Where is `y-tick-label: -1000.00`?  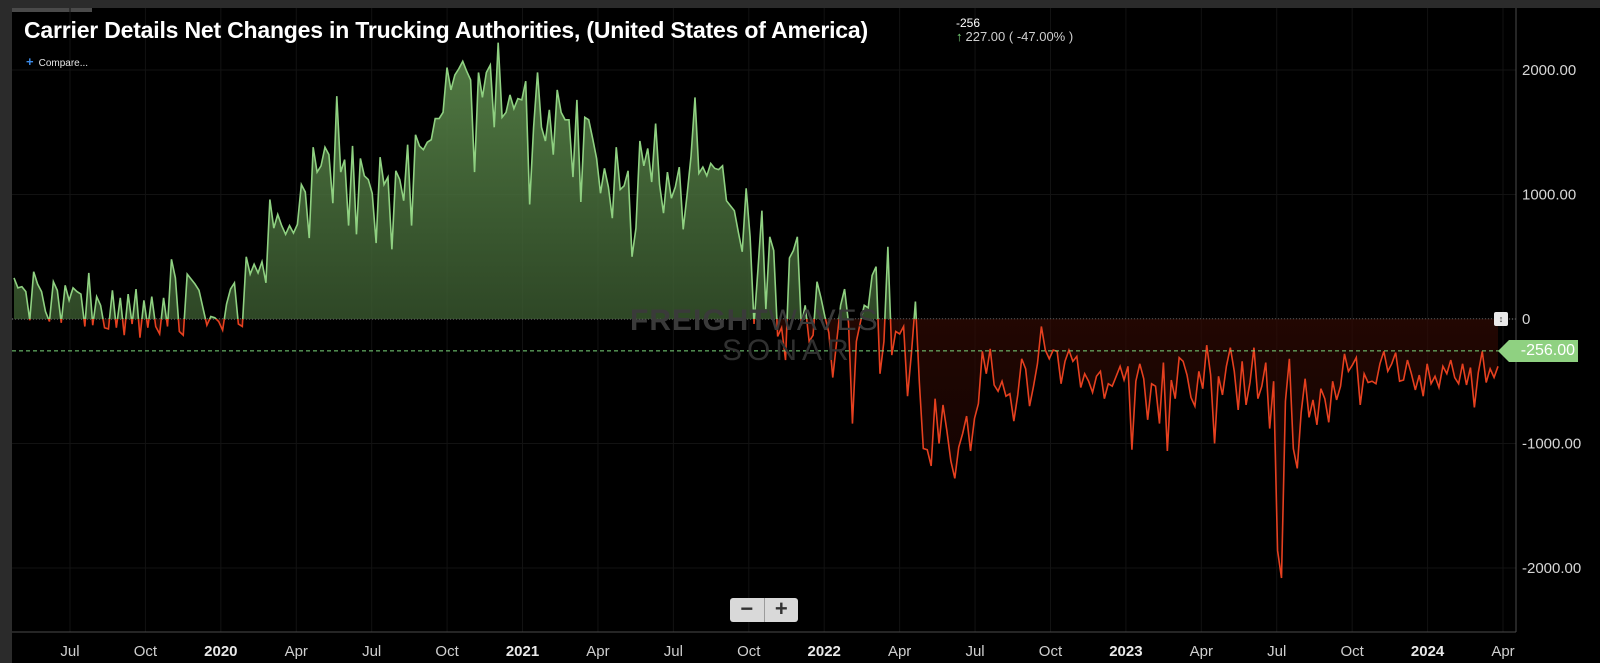
y-tick-label: -1000.00 is located at coordinates (1551, 444).